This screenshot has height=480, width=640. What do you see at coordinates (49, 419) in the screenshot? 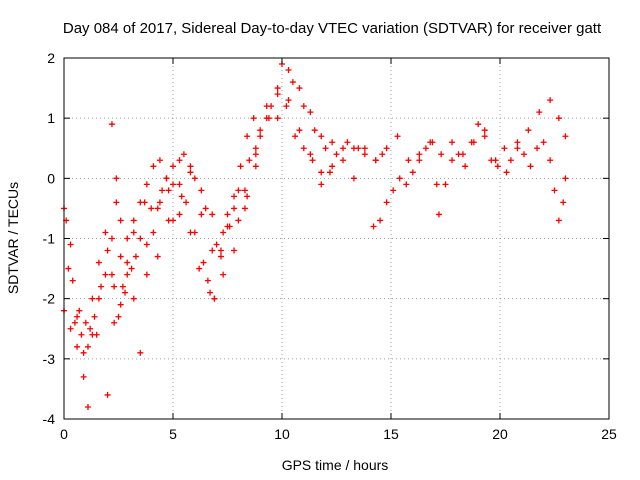
I see `y-tick-label: -4` at bounding box center [49, 419].